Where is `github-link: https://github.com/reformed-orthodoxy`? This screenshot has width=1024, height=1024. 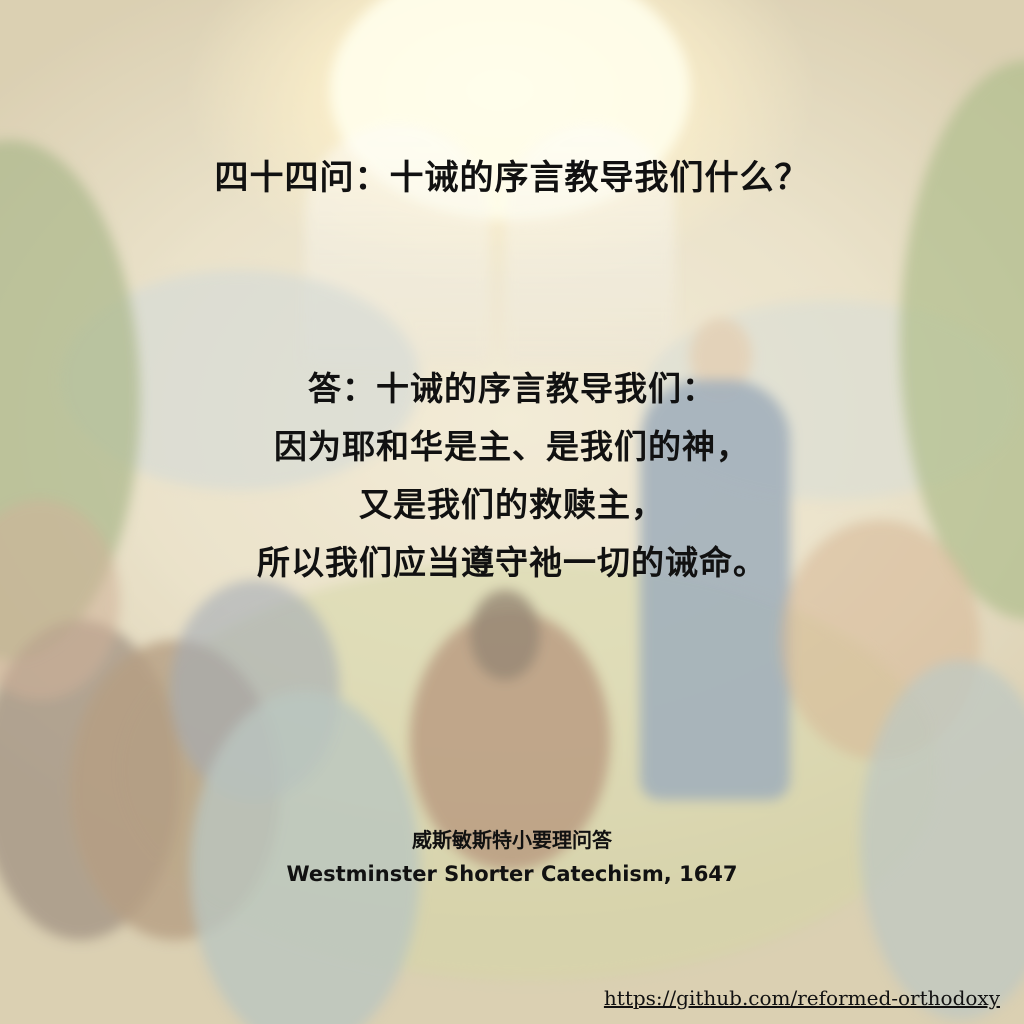 github-link: https://github.com/reformed-orthodoxy is located at coordinates (801, 998).